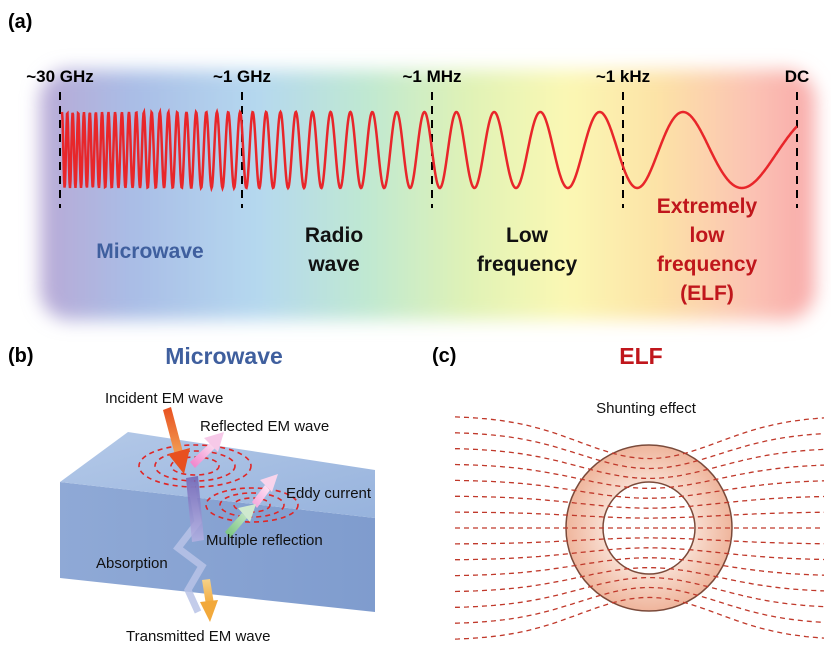  I want to click on freq-label-30ghz: ~30 GHz, so click(60, 76).